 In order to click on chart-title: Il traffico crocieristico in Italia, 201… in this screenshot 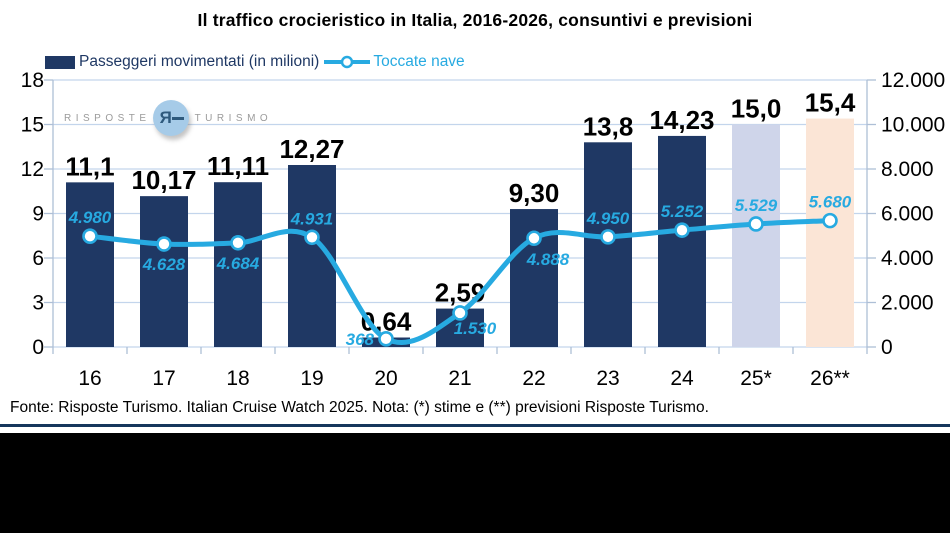, I will do `click(475, 20)`.